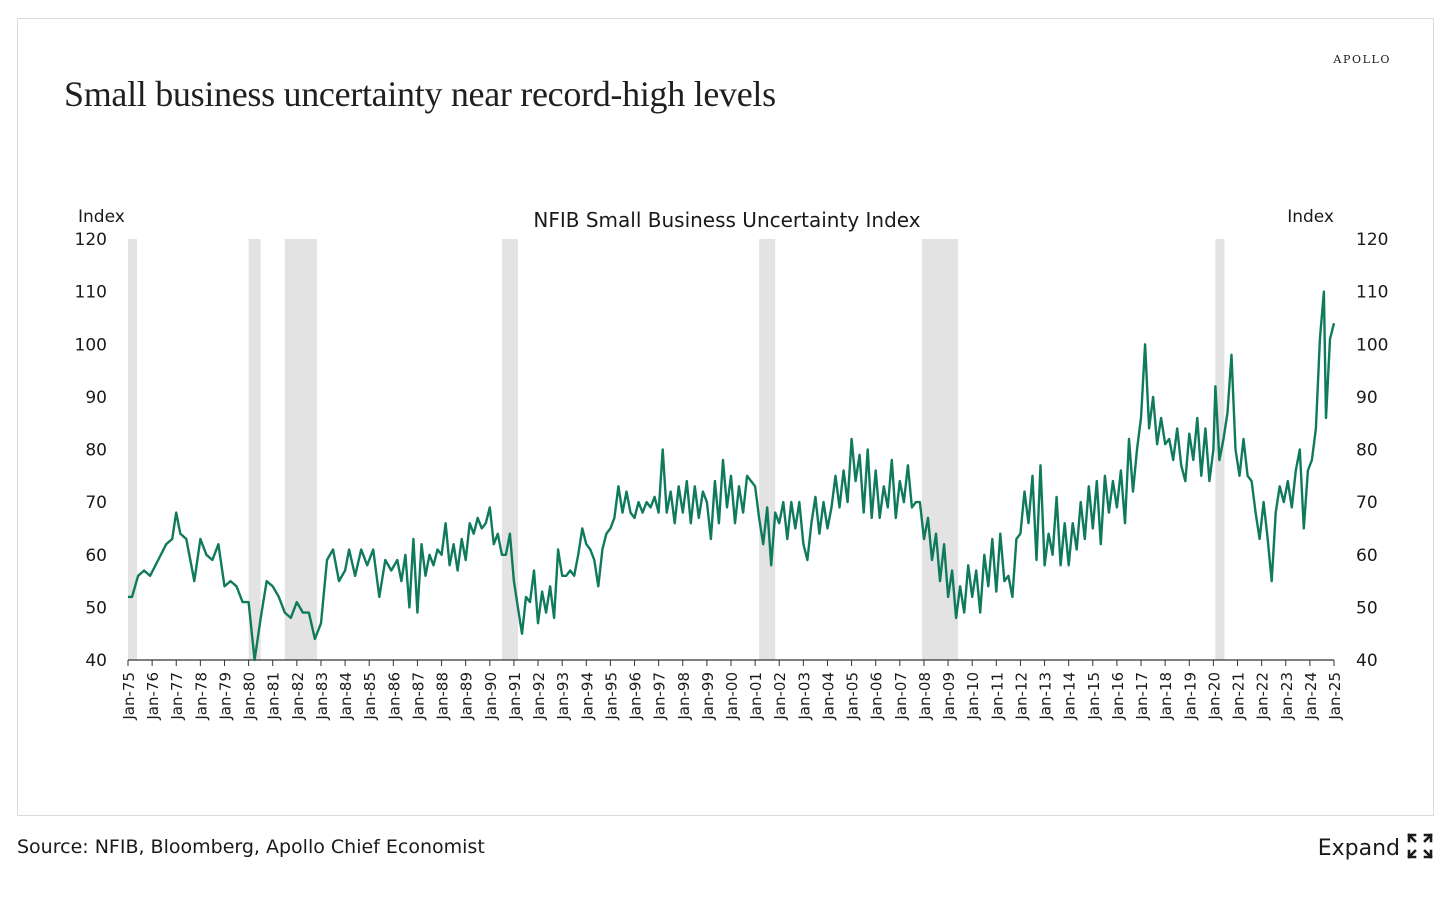 The width and height of the screenshot is (1456, 897). What do you see at coordinates (1362, 59) in the screenshot?
I see `brand-logo: APOLLO` at bounding box center [1362, 59].